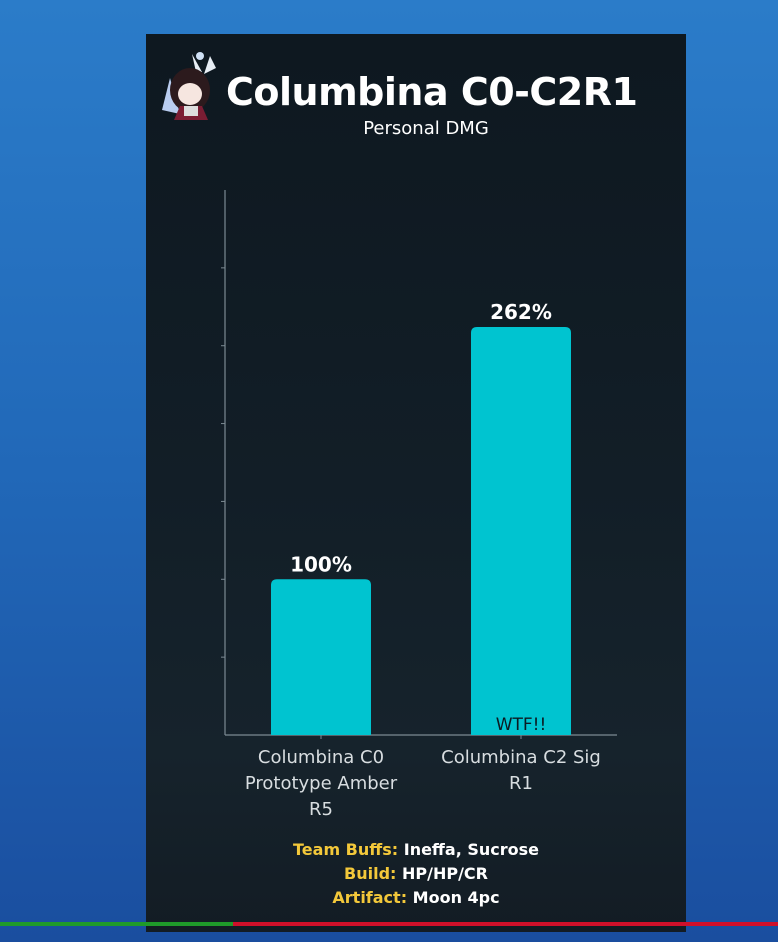 The height and width of the screenshot is (942, 778). I want to click on x-tick-label: Columbina C2 Sig R1, so click(521, 771).